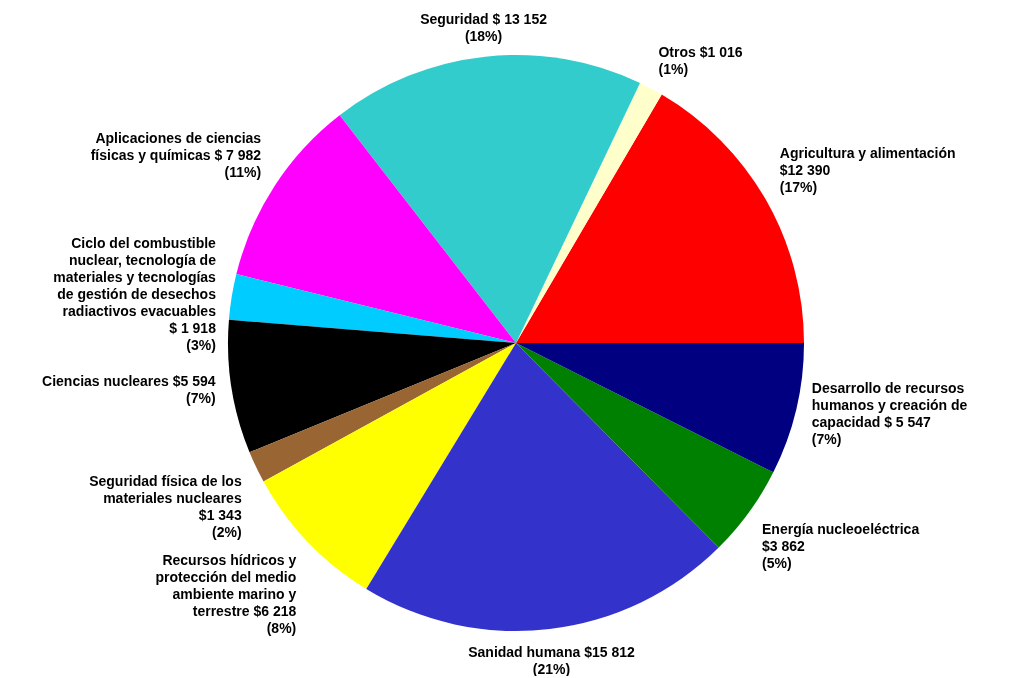 Image resolution: width=1013 pixels, height=678 pixels. What do you see at coordinates (484, 27) in the screenshot?
I see `slice-label: Seguridad $ 13 152 (18%)` at bounding box center [484, 27].